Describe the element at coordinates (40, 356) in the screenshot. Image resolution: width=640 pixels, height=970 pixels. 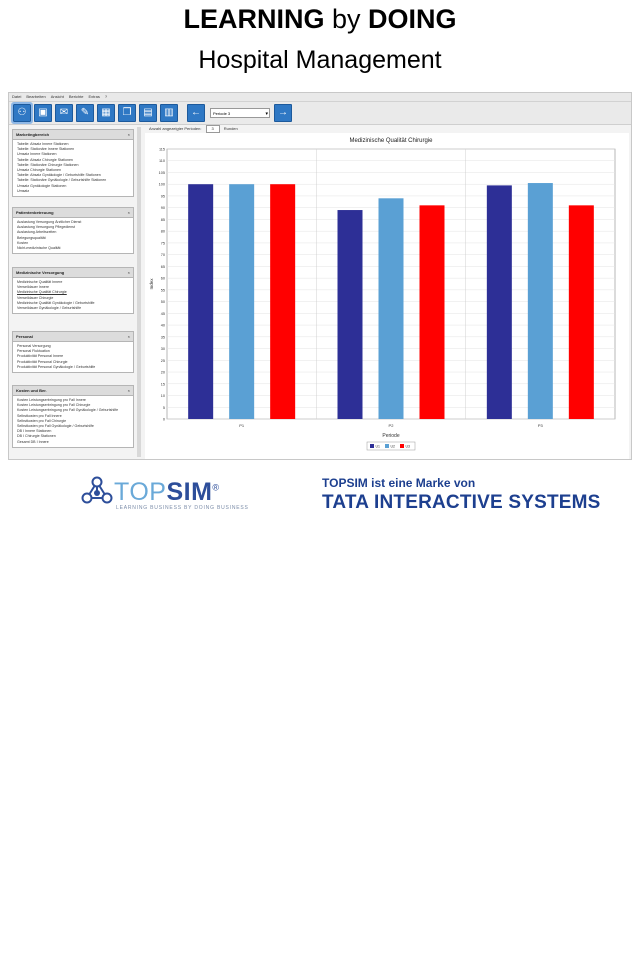
I see `sidebar-report-link: Produktivität Personal Innere` at that location.